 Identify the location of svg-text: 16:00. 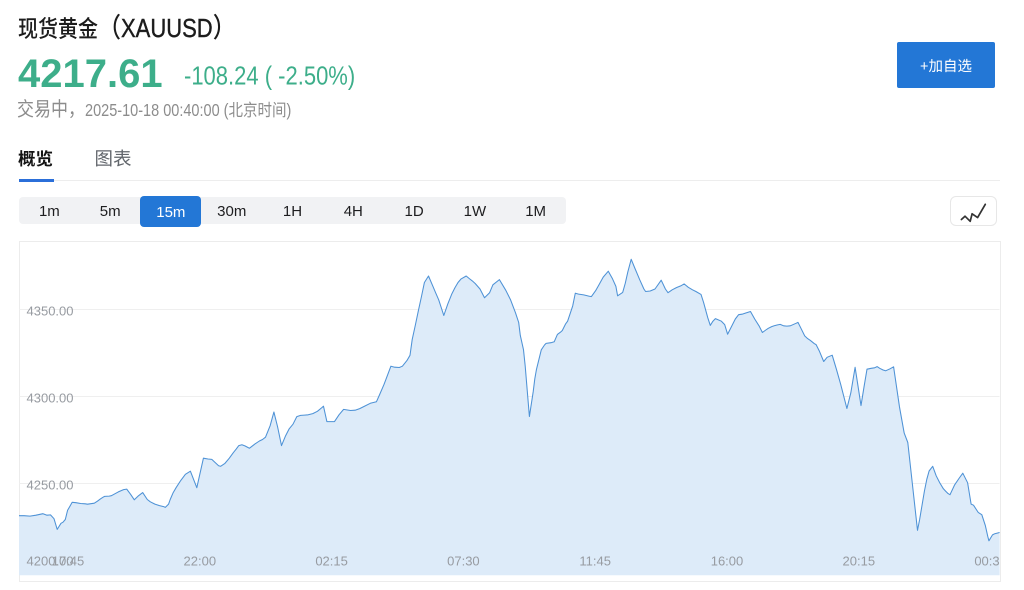
(727, 561).